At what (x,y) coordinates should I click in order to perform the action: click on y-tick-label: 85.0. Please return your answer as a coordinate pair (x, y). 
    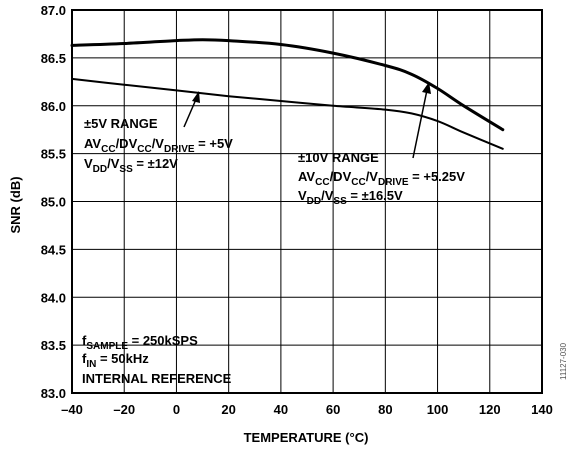
    Looking at the image, I should click on (53, 202).